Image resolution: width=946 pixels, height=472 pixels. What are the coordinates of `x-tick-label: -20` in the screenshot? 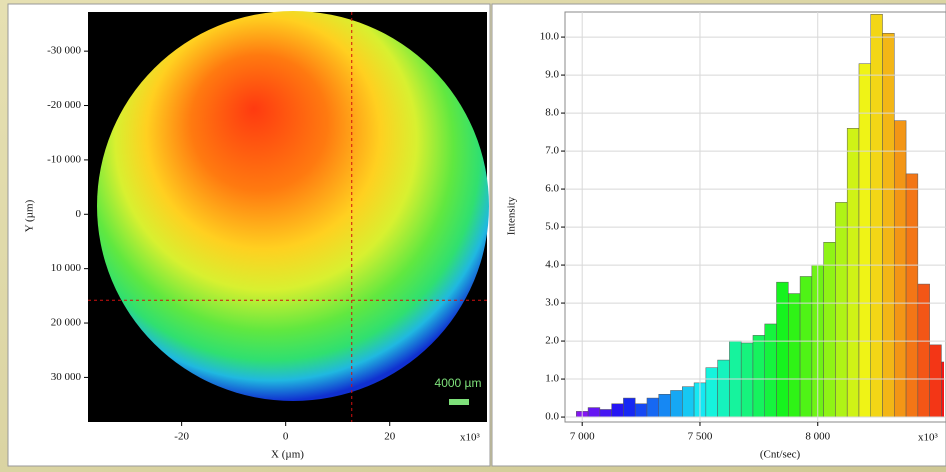 It's located at (181, 437).